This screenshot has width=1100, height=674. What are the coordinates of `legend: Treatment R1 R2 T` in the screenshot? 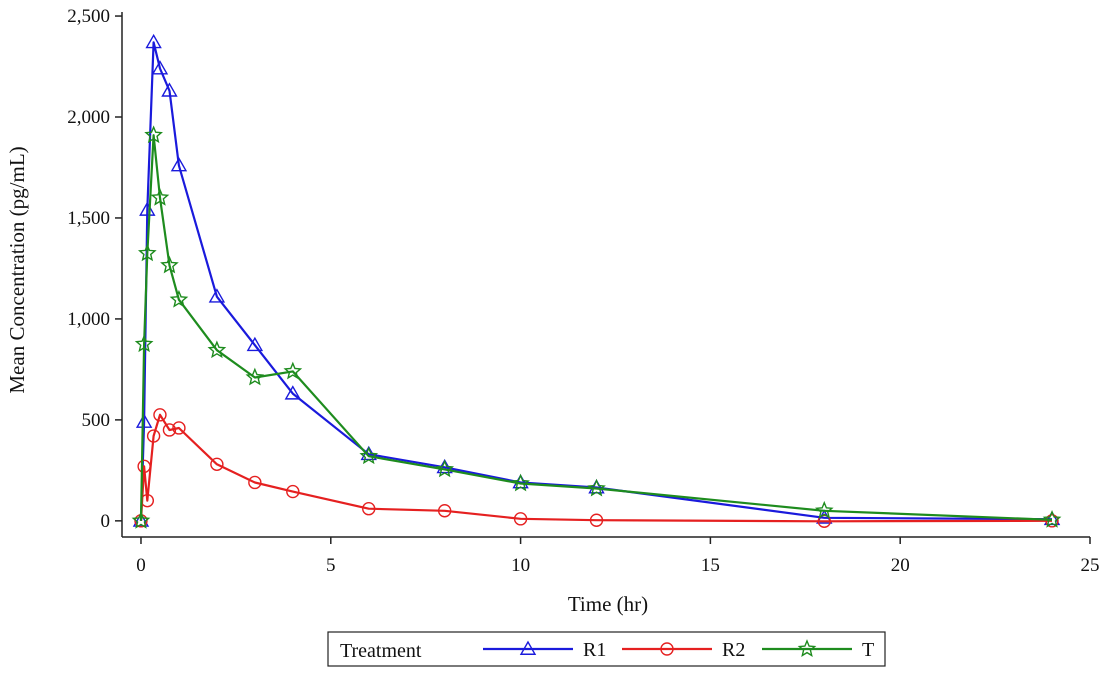 It's located at (606, 649).